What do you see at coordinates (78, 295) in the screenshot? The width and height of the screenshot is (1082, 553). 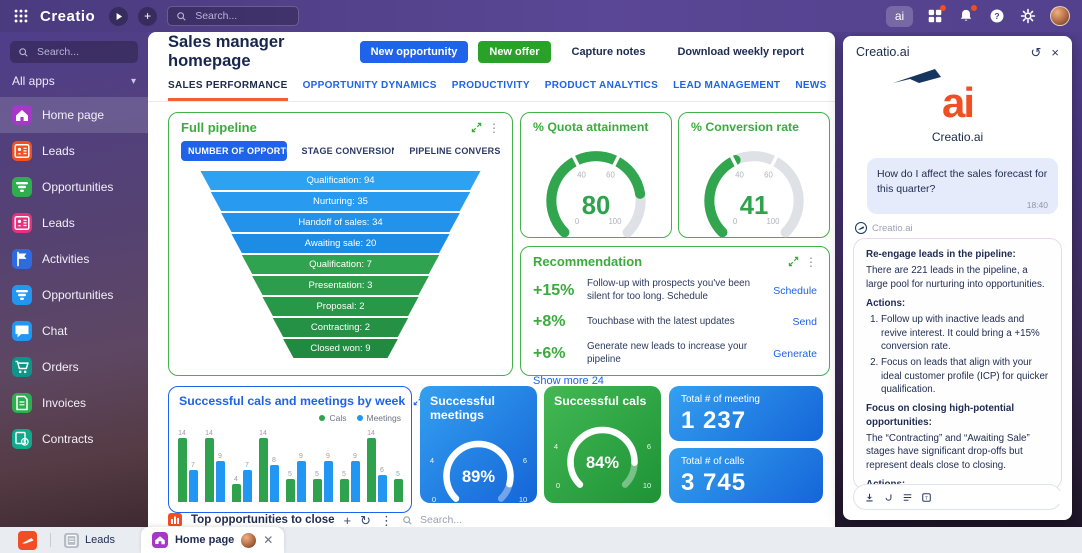 I see `sidebar-item-label: Opportunities` at bounding box center [78, 295].